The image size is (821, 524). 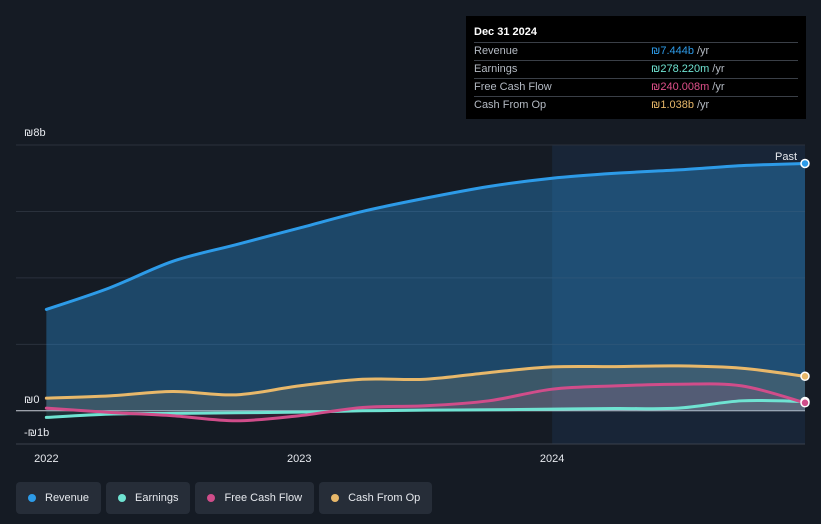 I want to click on legend-item-cash-from-op: Cash From Op, so click(x=376, y=498).